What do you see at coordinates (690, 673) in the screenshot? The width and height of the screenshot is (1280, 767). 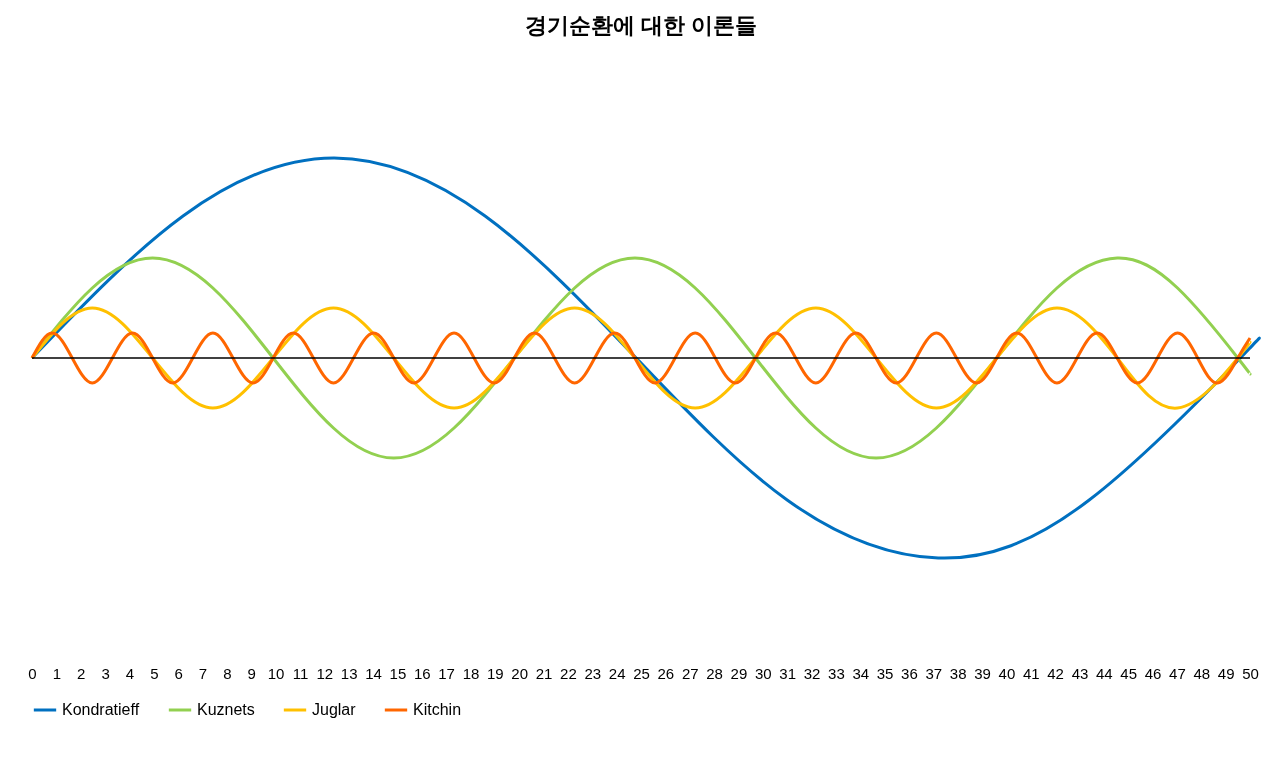 I see `x-tick-label: 27` at bounding box center [690, 673].